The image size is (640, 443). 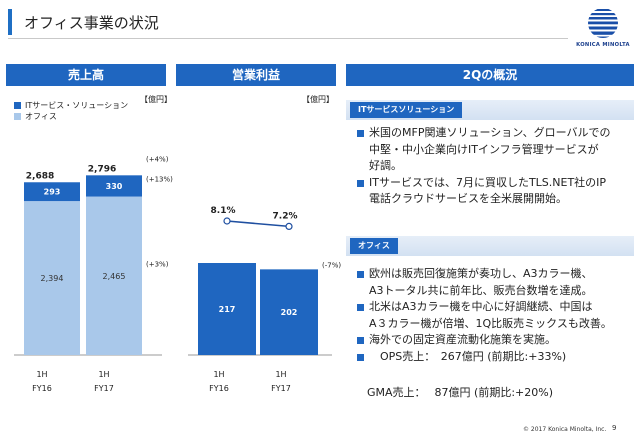 What do you see at coordinates (42, 388) in the screenshot?
I see `sales-category-label: FY16` at bounding box center [42, 388].